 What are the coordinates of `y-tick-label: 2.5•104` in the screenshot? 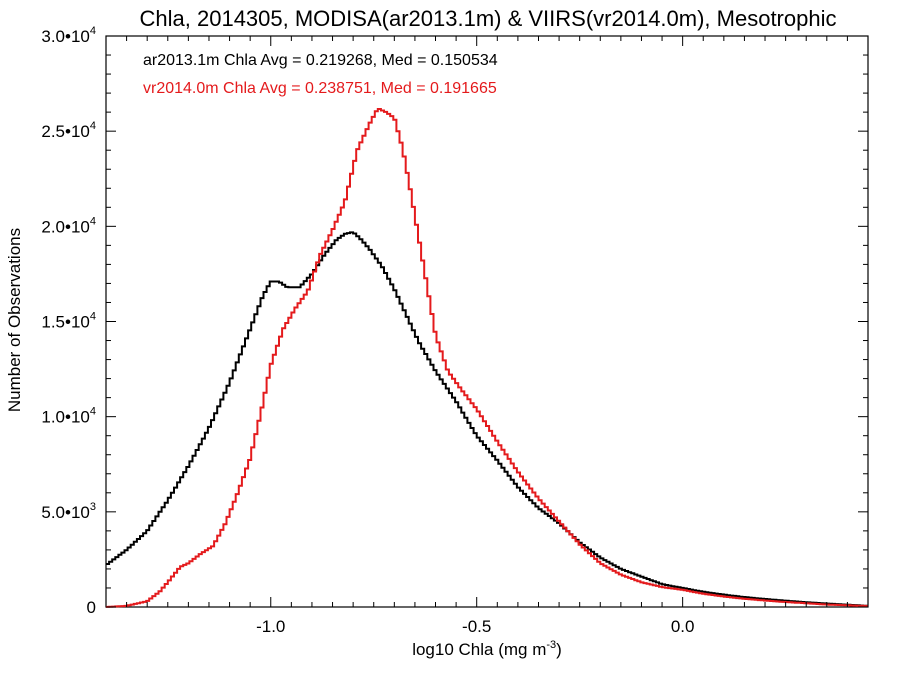 It's located at (68, 130).